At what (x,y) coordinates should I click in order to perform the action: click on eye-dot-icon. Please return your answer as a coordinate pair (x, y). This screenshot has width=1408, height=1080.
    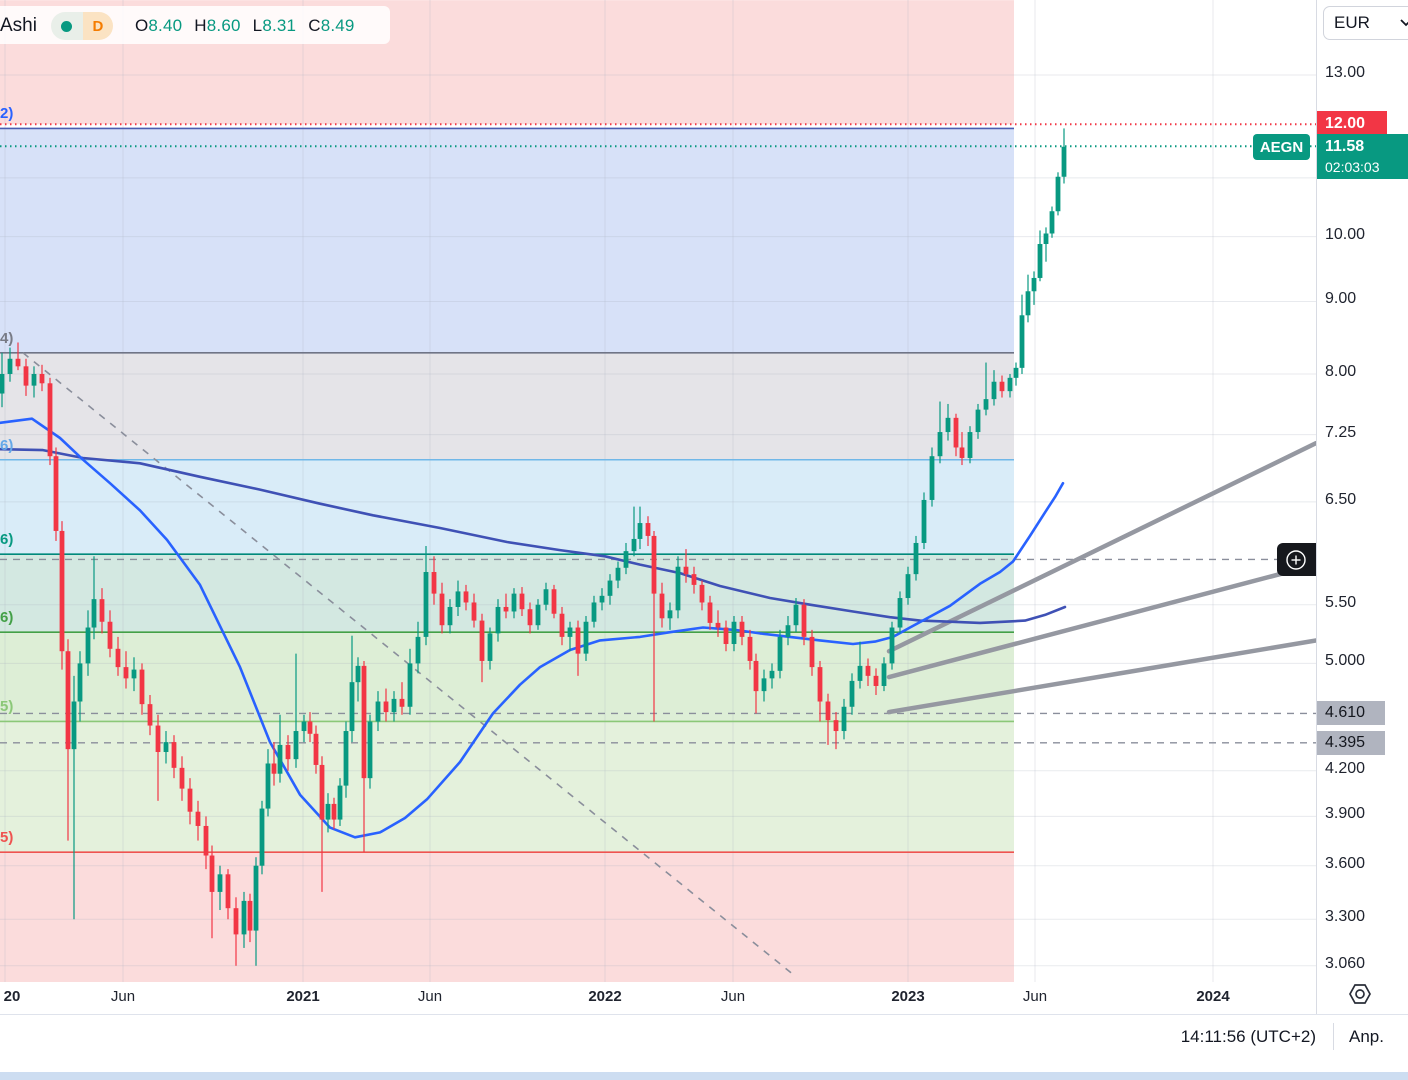
    Looking at the image, I should click on (67, 26).